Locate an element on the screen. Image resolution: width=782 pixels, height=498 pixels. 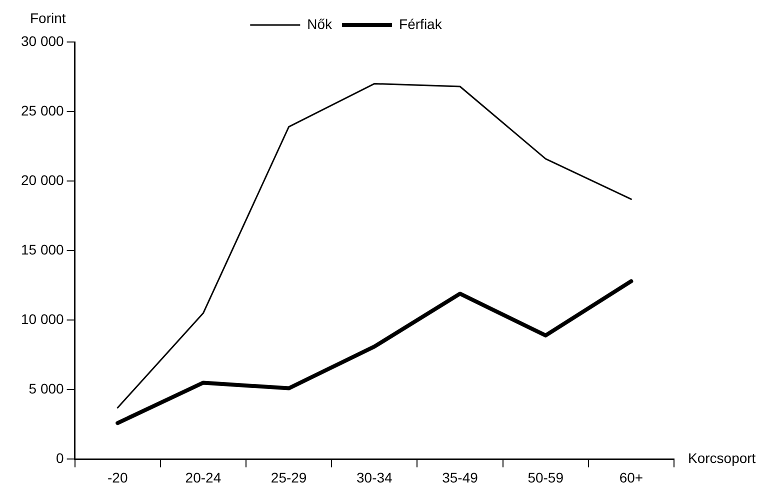
y-tick-label: 15 000 is located at coordinates (42, 249).